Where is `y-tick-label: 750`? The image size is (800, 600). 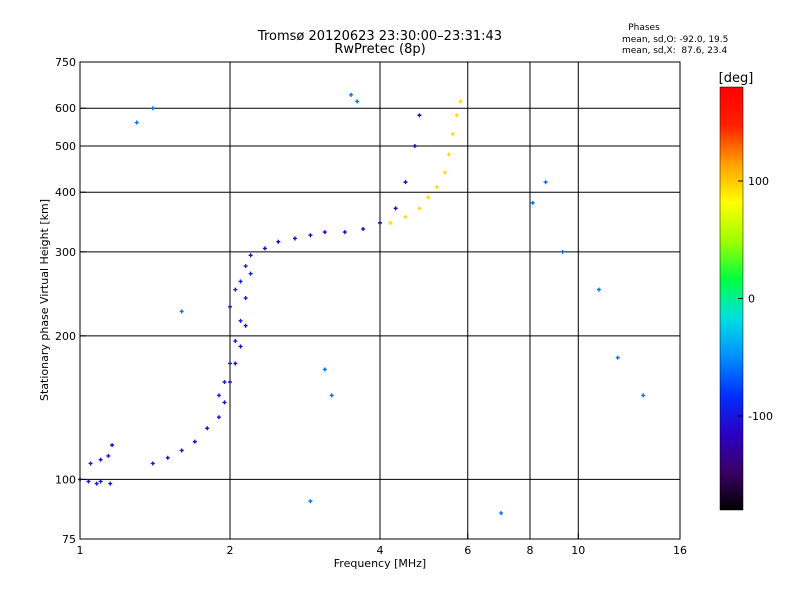 y-tick-label: 750 is located at coordinates (65, 62).